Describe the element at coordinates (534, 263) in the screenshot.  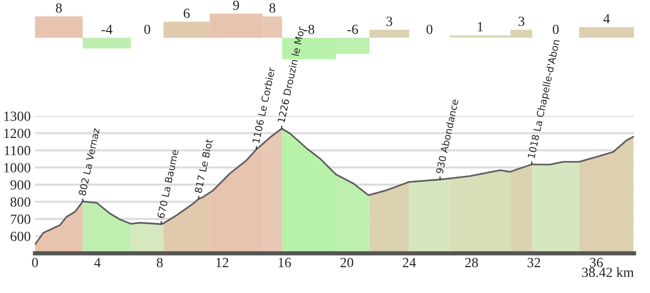
I see `x-tick-label: 32` at that location.